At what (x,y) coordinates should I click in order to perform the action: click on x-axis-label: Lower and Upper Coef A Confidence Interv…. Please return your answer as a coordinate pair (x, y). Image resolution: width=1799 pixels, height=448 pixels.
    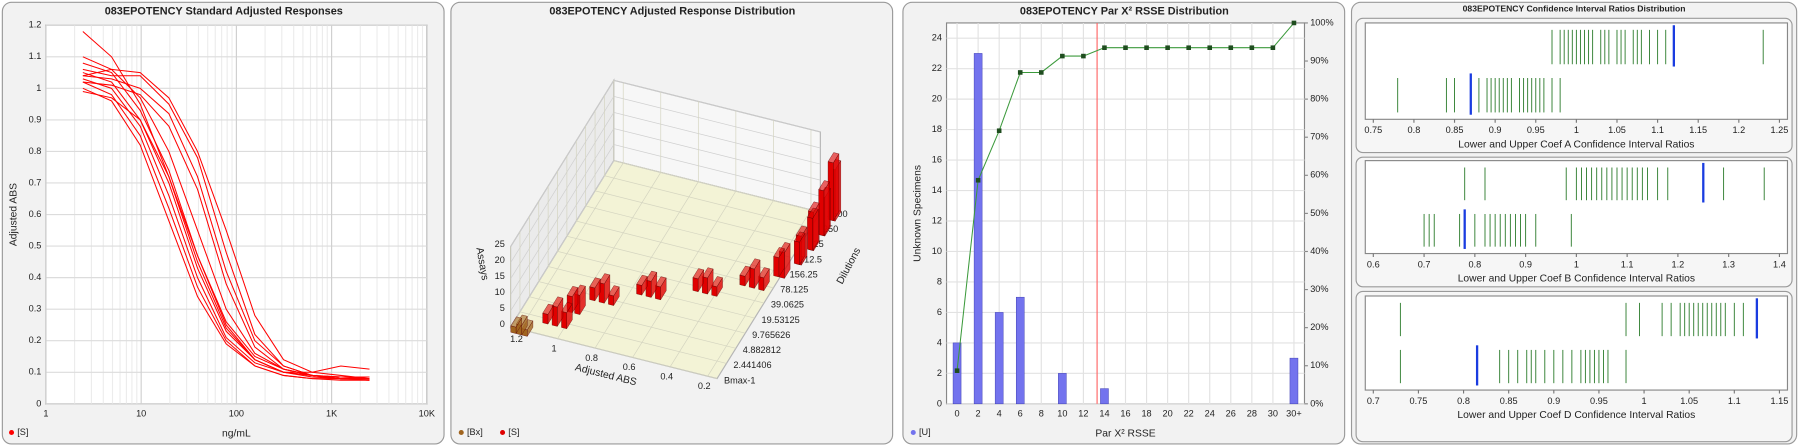
    Looking at the image, I should click on (1576, 144).